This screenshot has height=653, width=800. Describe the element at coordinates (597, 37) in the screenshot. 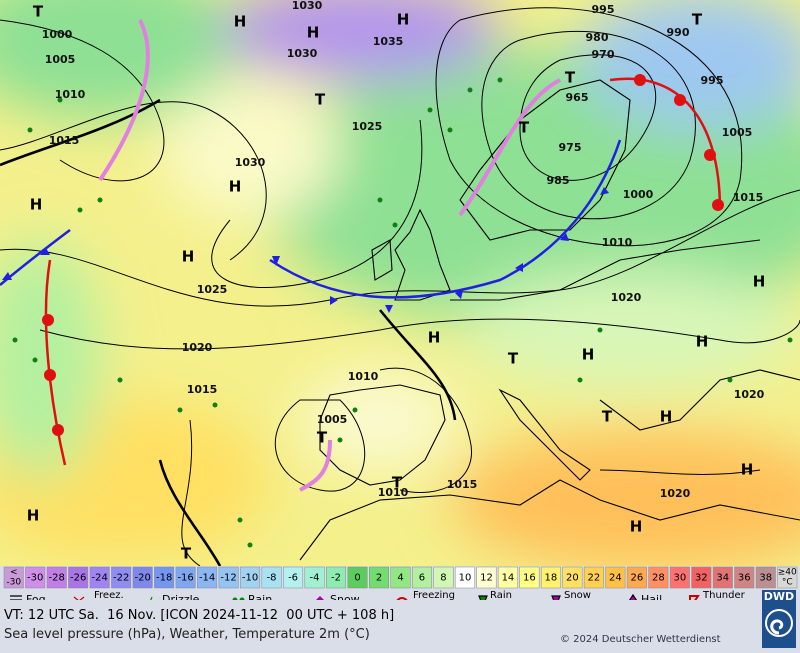

I see `isobar-label: 980` at that location.